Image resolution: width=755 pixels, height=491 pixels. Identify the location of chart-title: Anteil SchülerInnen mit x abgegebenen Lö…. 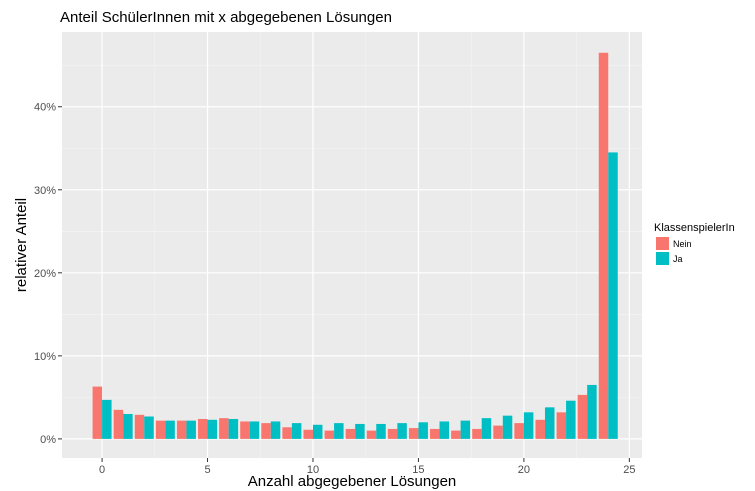
(226, 17).